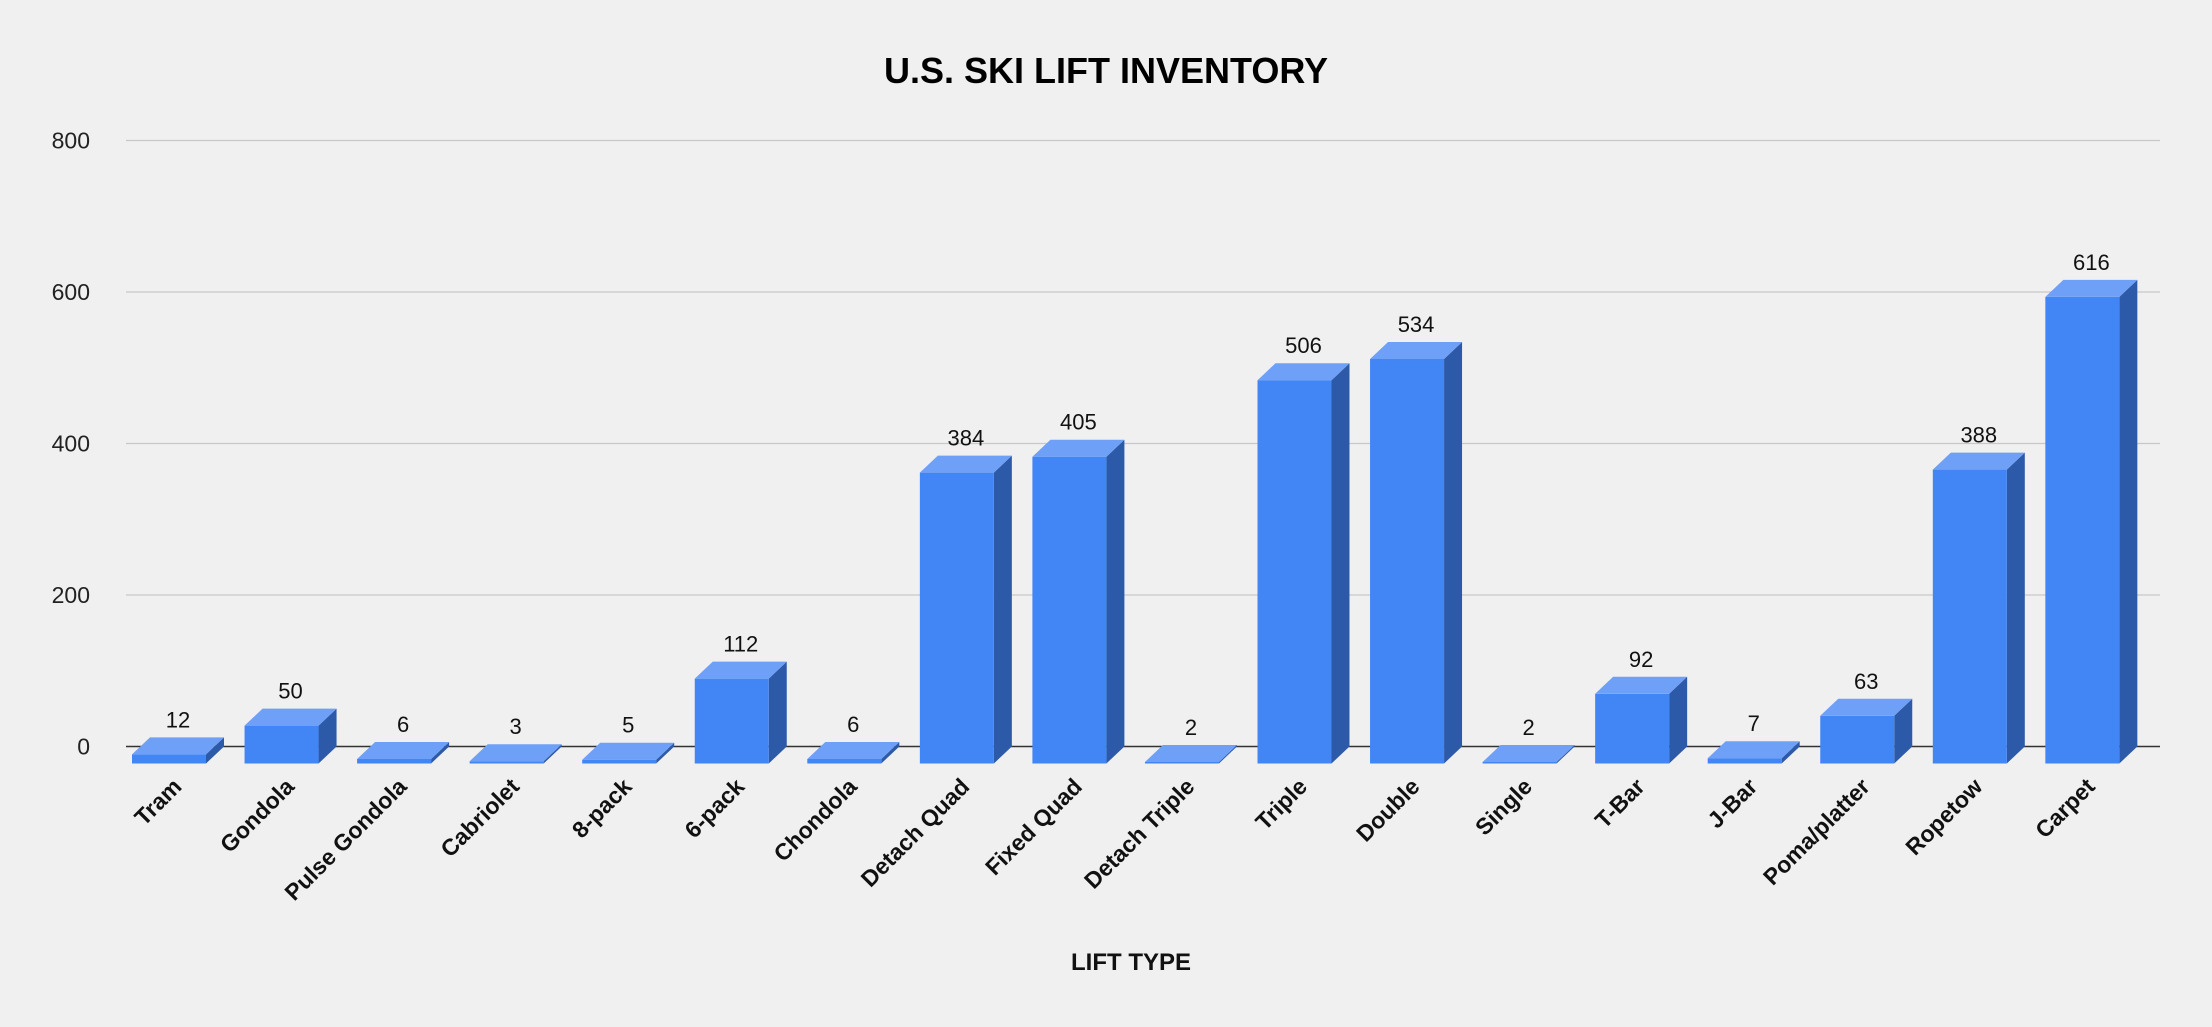 The height and width of the screenshot is (1027, 2212). What do you see at coordinates (740, 712) in the screenshot?
I see `bar-6-pack` at bounding box center [740, 712].